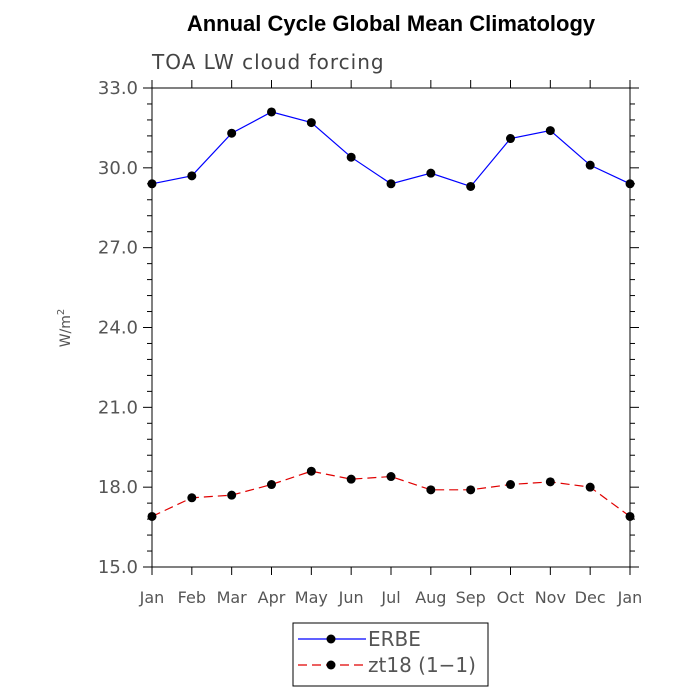 The image size is (700, 700). I want to click on y-tick-label: 33.0, so click(118, 88).